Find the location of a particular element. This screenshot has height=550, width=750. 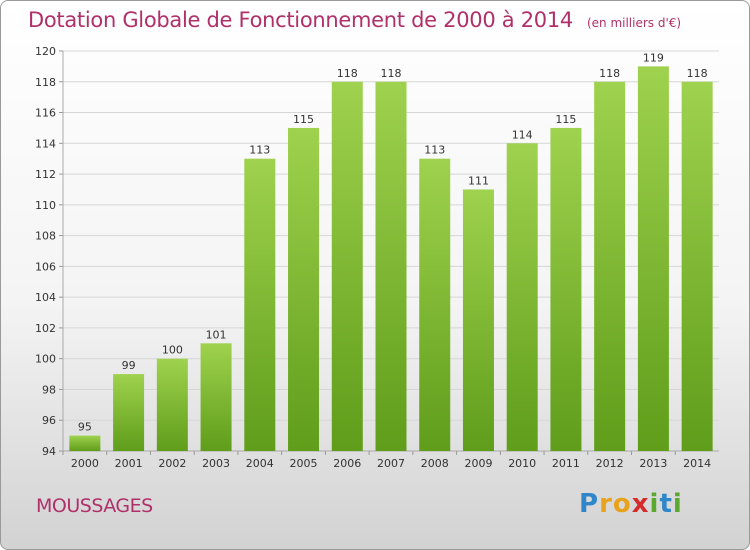

bar-2008 is located at coordinates (435, 304).